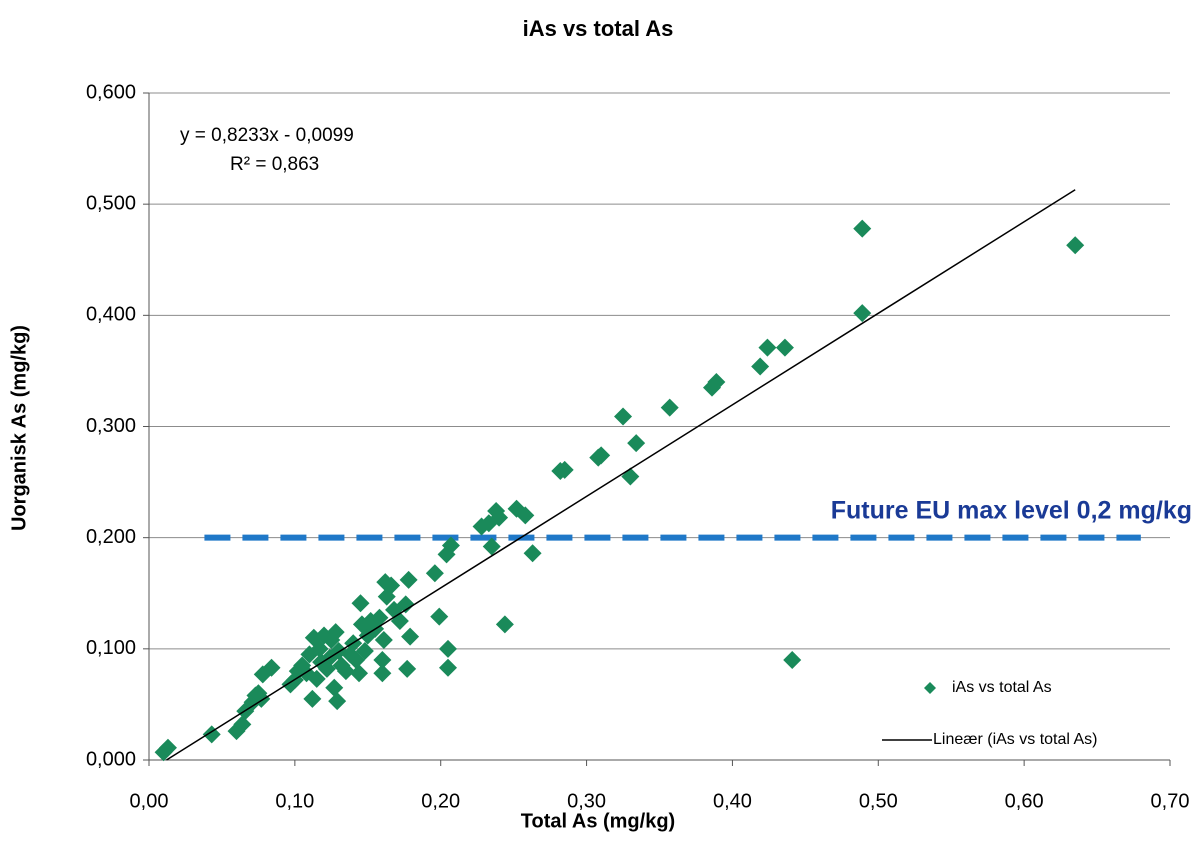  What do you see at coordinates (111, 315) in the screenshot?
I see `y-tick-label: 0,400` at bounding box center [111, 315].